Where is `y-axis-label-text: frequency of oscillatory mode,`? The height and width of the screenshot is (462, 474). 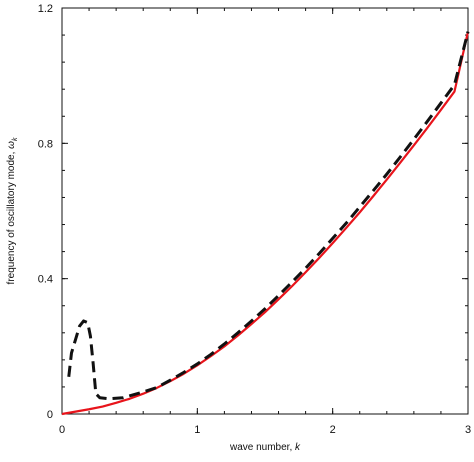
y-axis-label-text: frequency of oscillatory mode, is located at coordinates (11, 217).